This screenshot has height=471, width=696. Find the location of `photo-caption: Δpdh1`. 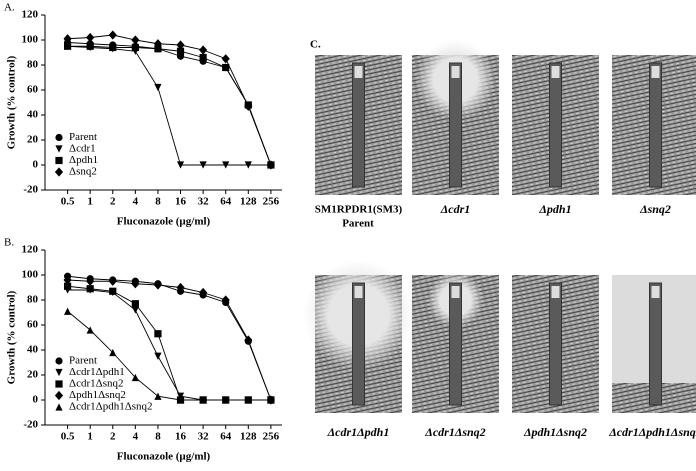

photo-caption: Δpdh1 is located at coordinates (554, 209).